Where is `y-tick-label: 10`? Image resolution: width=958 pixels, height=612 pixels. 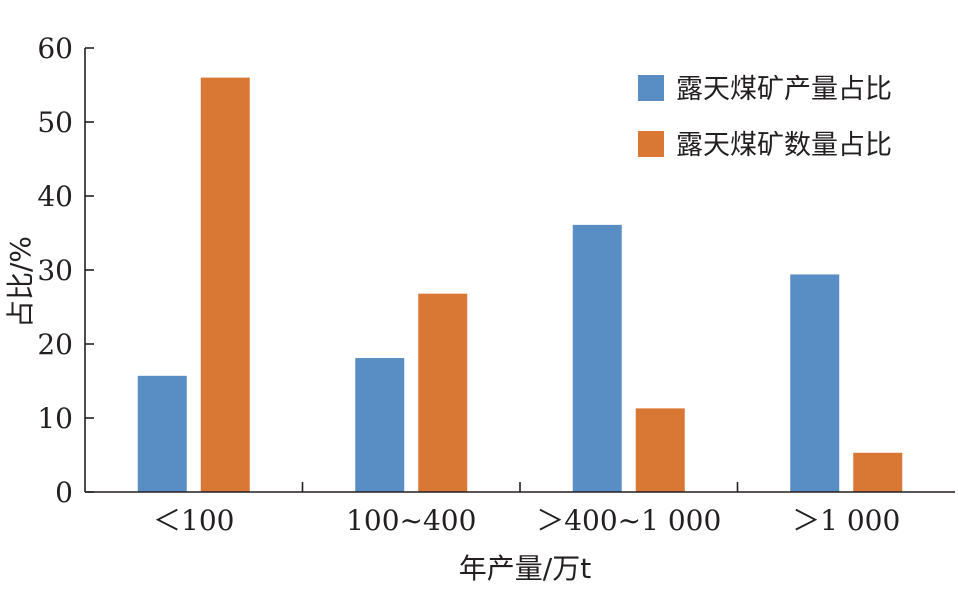
y-tick-label: 10 is located at coordinates (55, 418).